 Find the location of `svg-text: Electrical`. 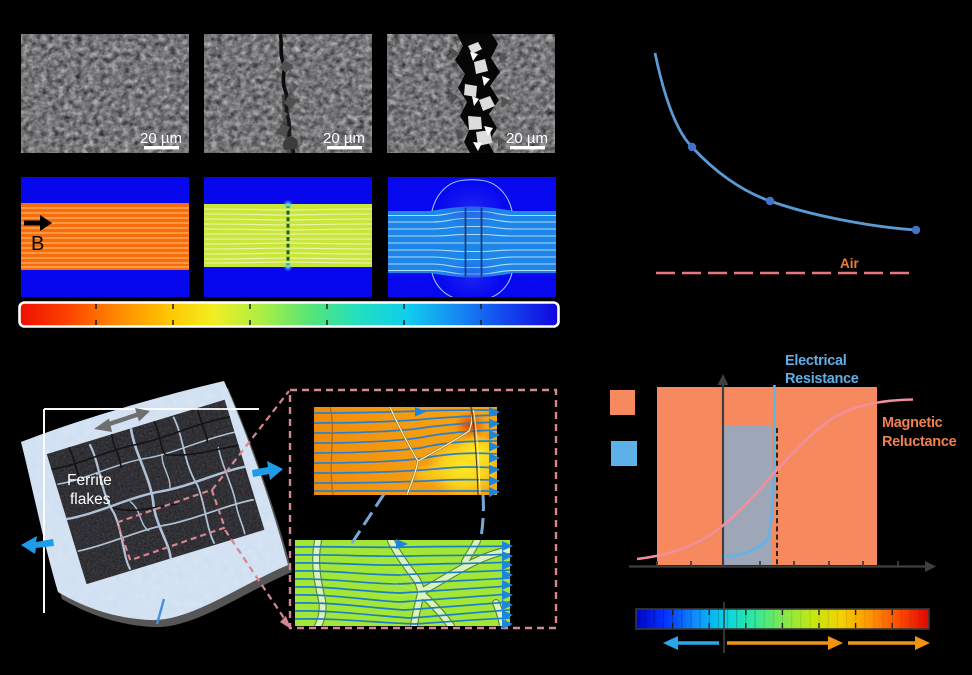

svg-text: Electrical is located at coordinates (816, 361).